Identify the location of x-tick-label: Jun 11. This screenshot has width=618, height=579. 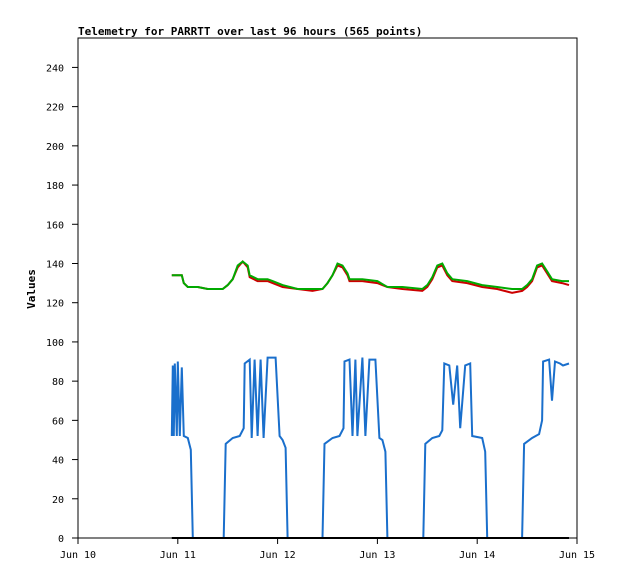
(178, 555).